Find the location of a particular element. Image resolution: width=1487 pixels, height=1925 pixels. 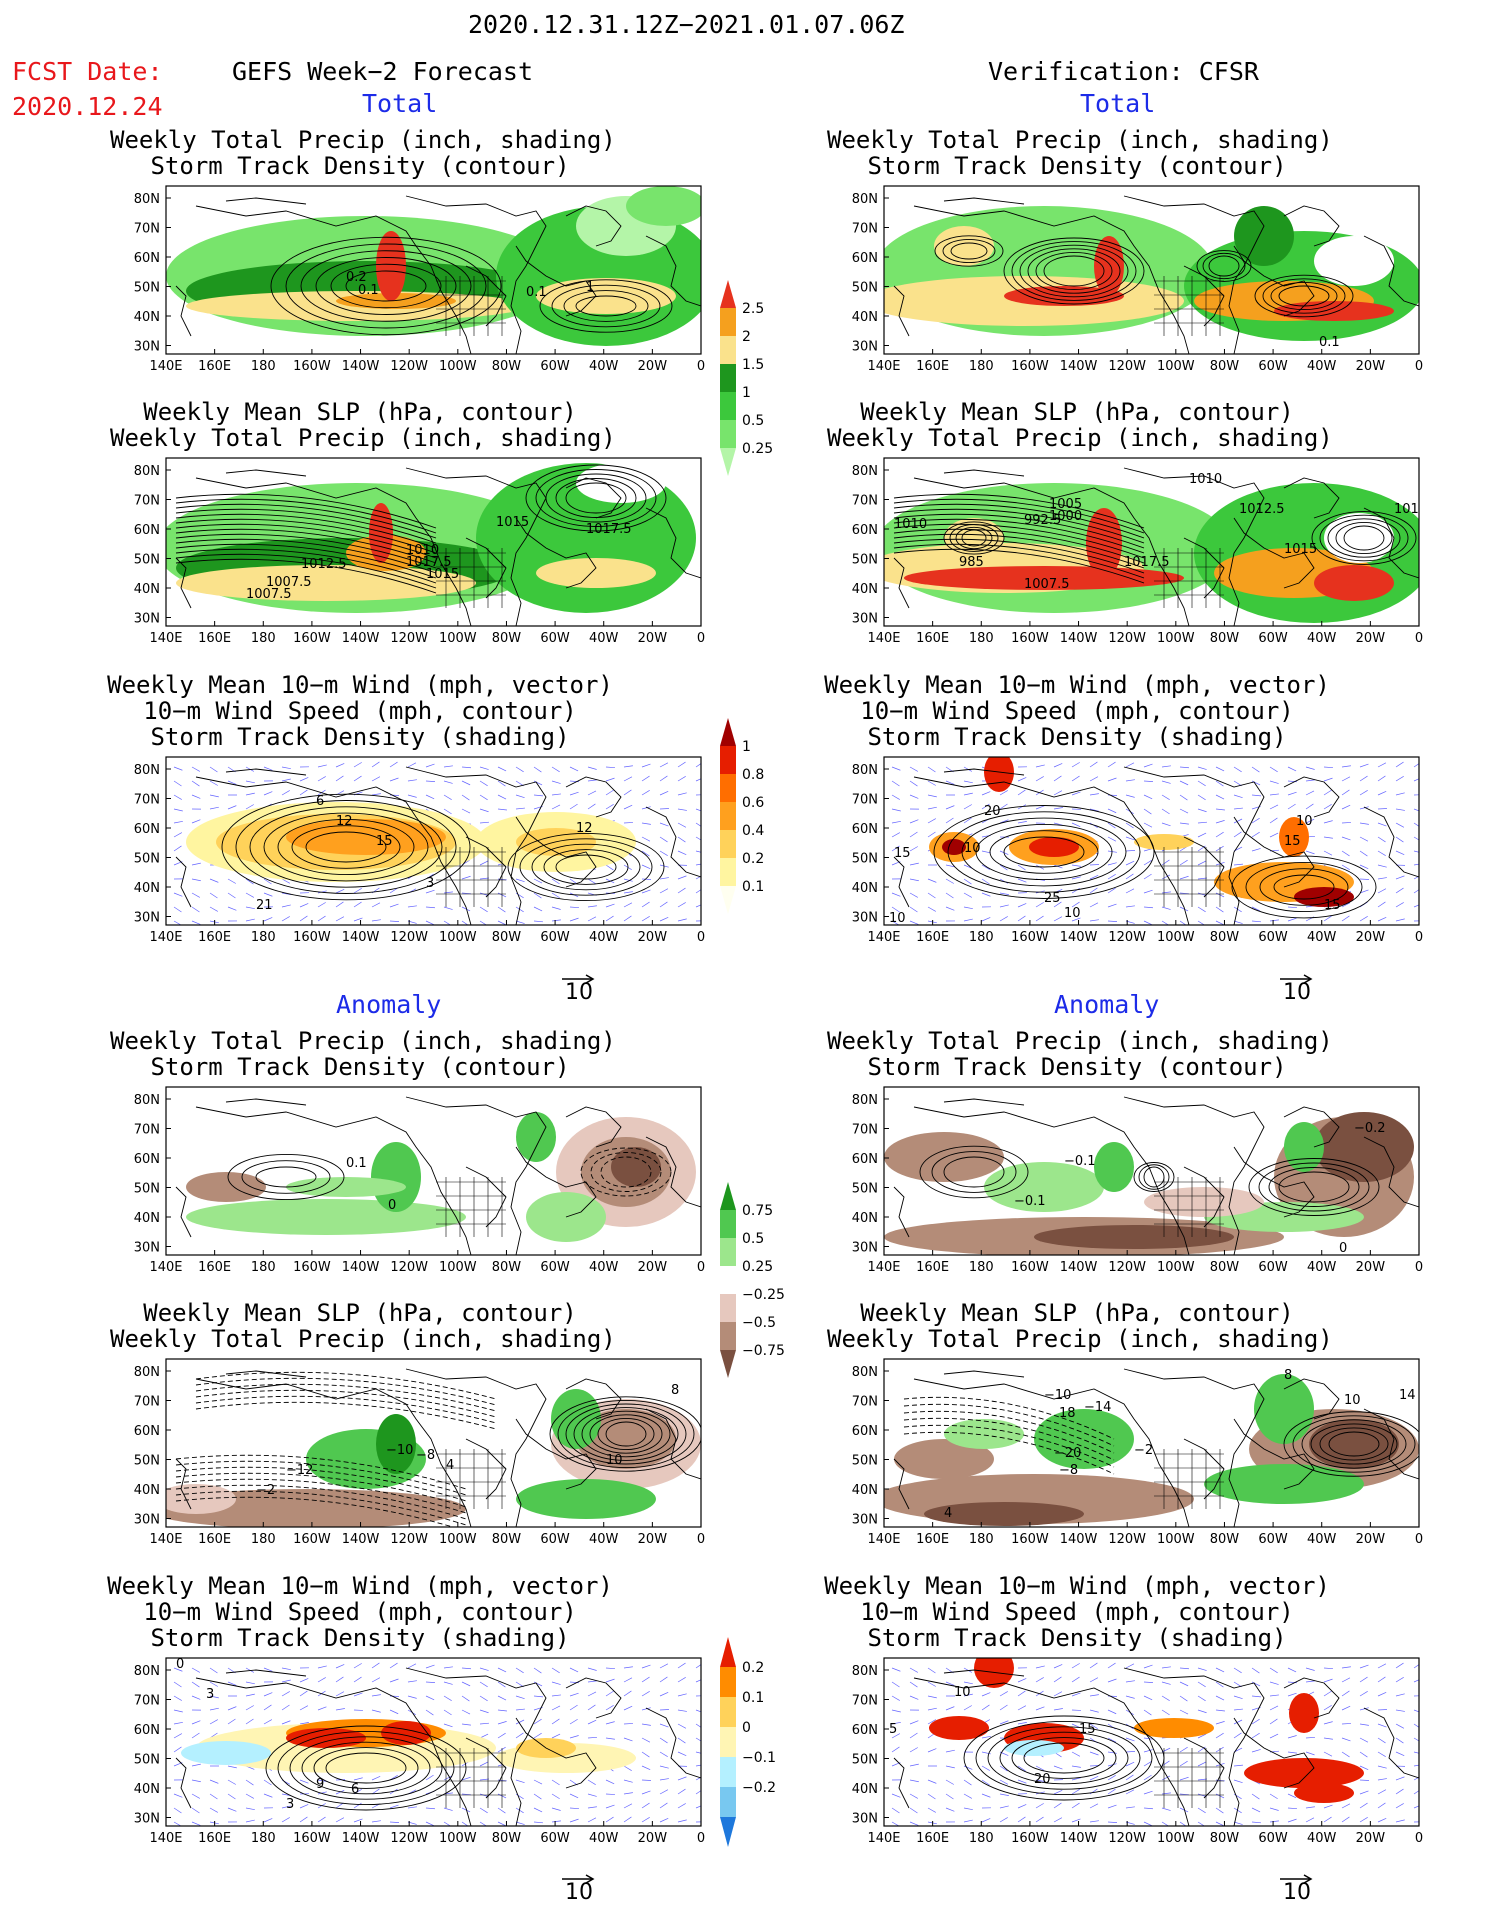

section-label-anomaly-left: Anomaly is located at coordinates (389, 1004).